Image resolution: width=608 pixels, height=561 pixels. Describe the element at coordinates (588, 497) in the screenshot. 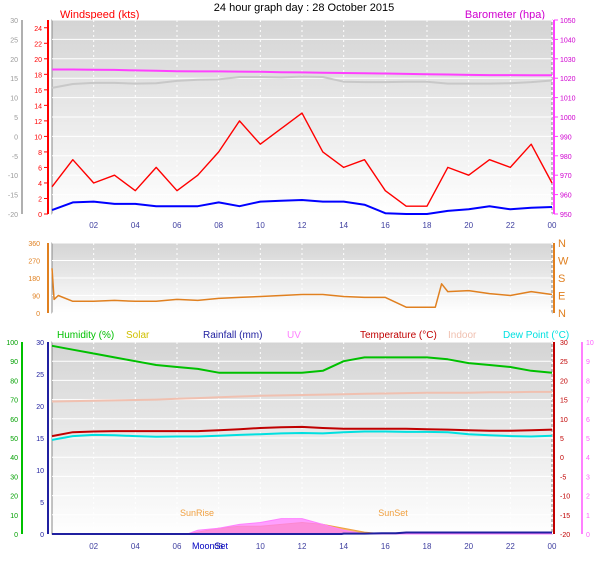

I see `uv-tick-label: 2` at that location.